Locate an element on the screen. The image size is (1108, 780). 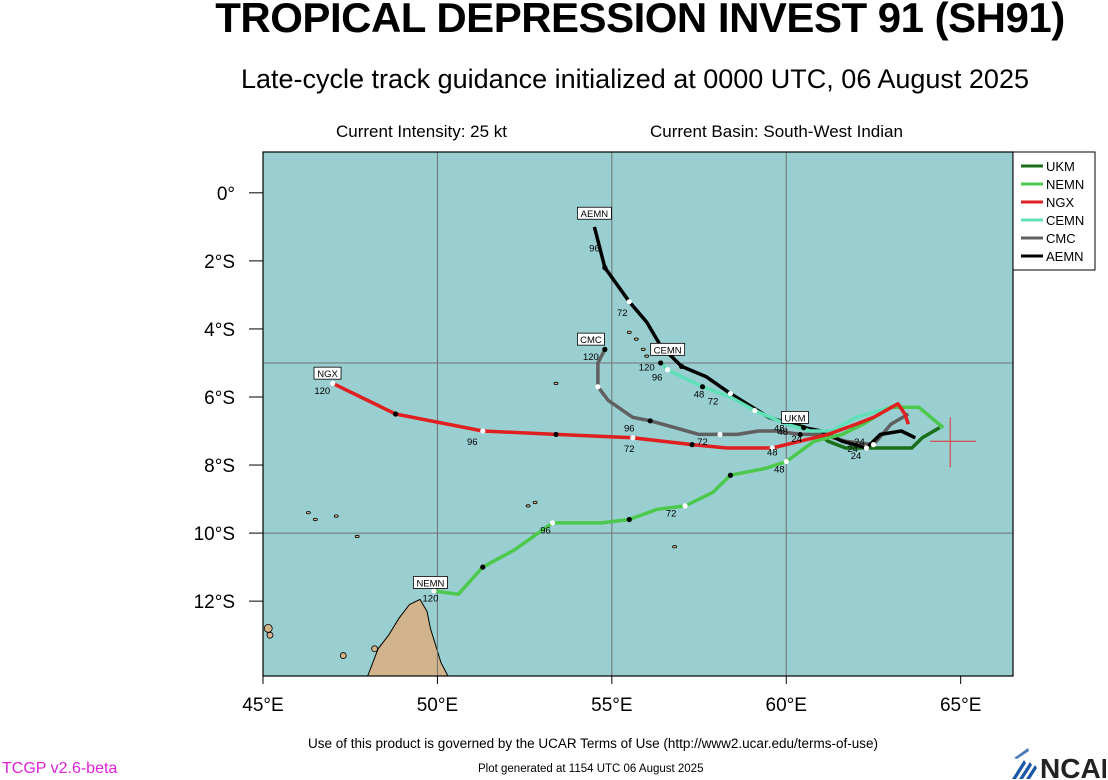
legend-entry-ukm: UKM is located at coordinates (1060, 166).